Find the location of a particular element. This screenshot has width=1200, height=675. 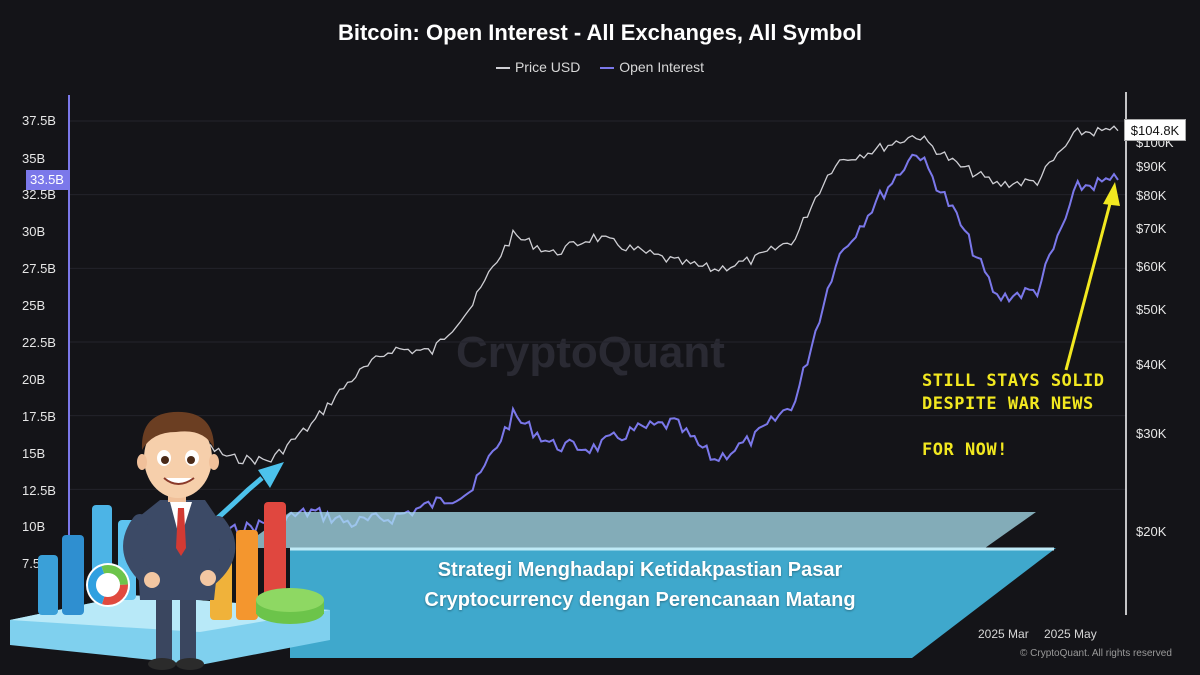

left-tick-label: 27.5B is located at coordinates (39, 268).